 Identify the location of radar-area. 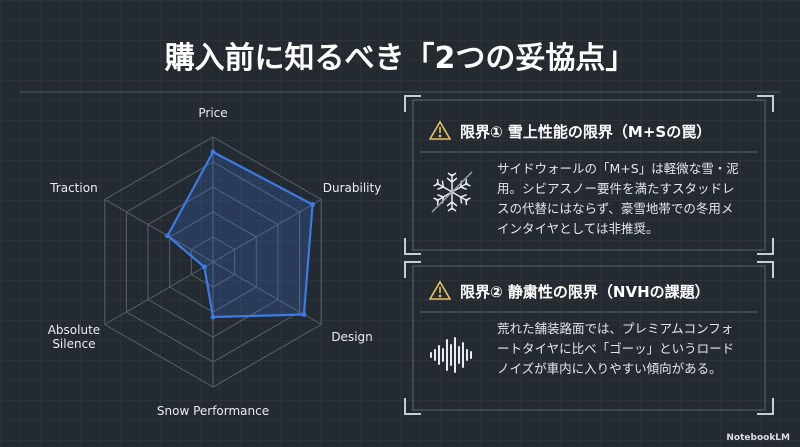
(240, 234).